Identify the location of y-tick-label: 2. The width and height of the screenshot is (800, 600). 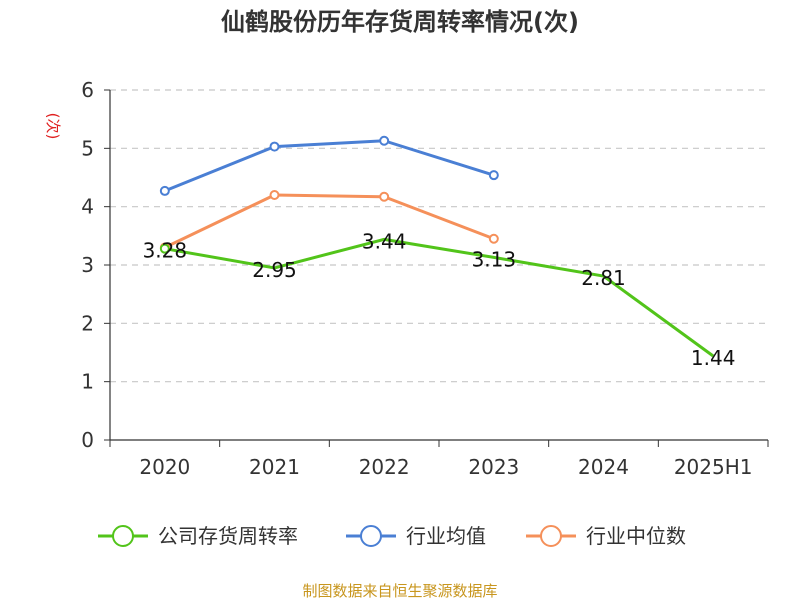
(87, 323).